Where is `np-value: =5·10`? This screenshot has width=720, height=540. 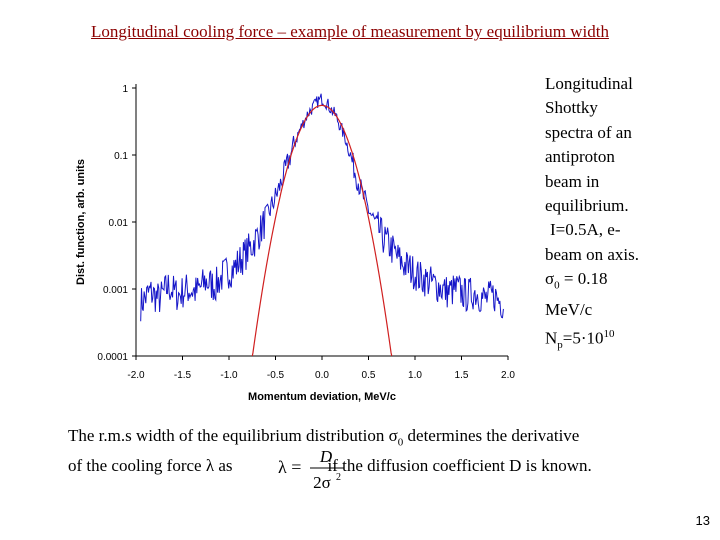
np-value: =5·10 is located at coordinates (583, 339).